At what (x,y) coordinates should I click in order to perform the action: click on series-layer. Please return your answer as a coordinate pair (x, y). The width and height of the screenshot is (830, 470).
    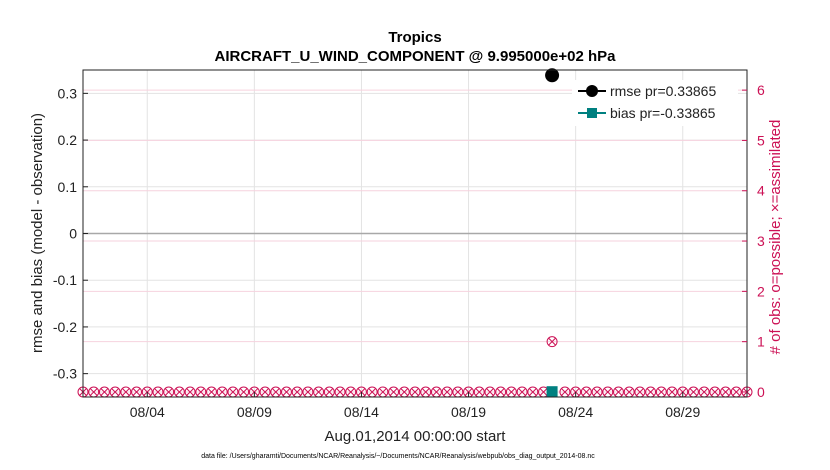
    Looking at the image, I should click on (552, 233).